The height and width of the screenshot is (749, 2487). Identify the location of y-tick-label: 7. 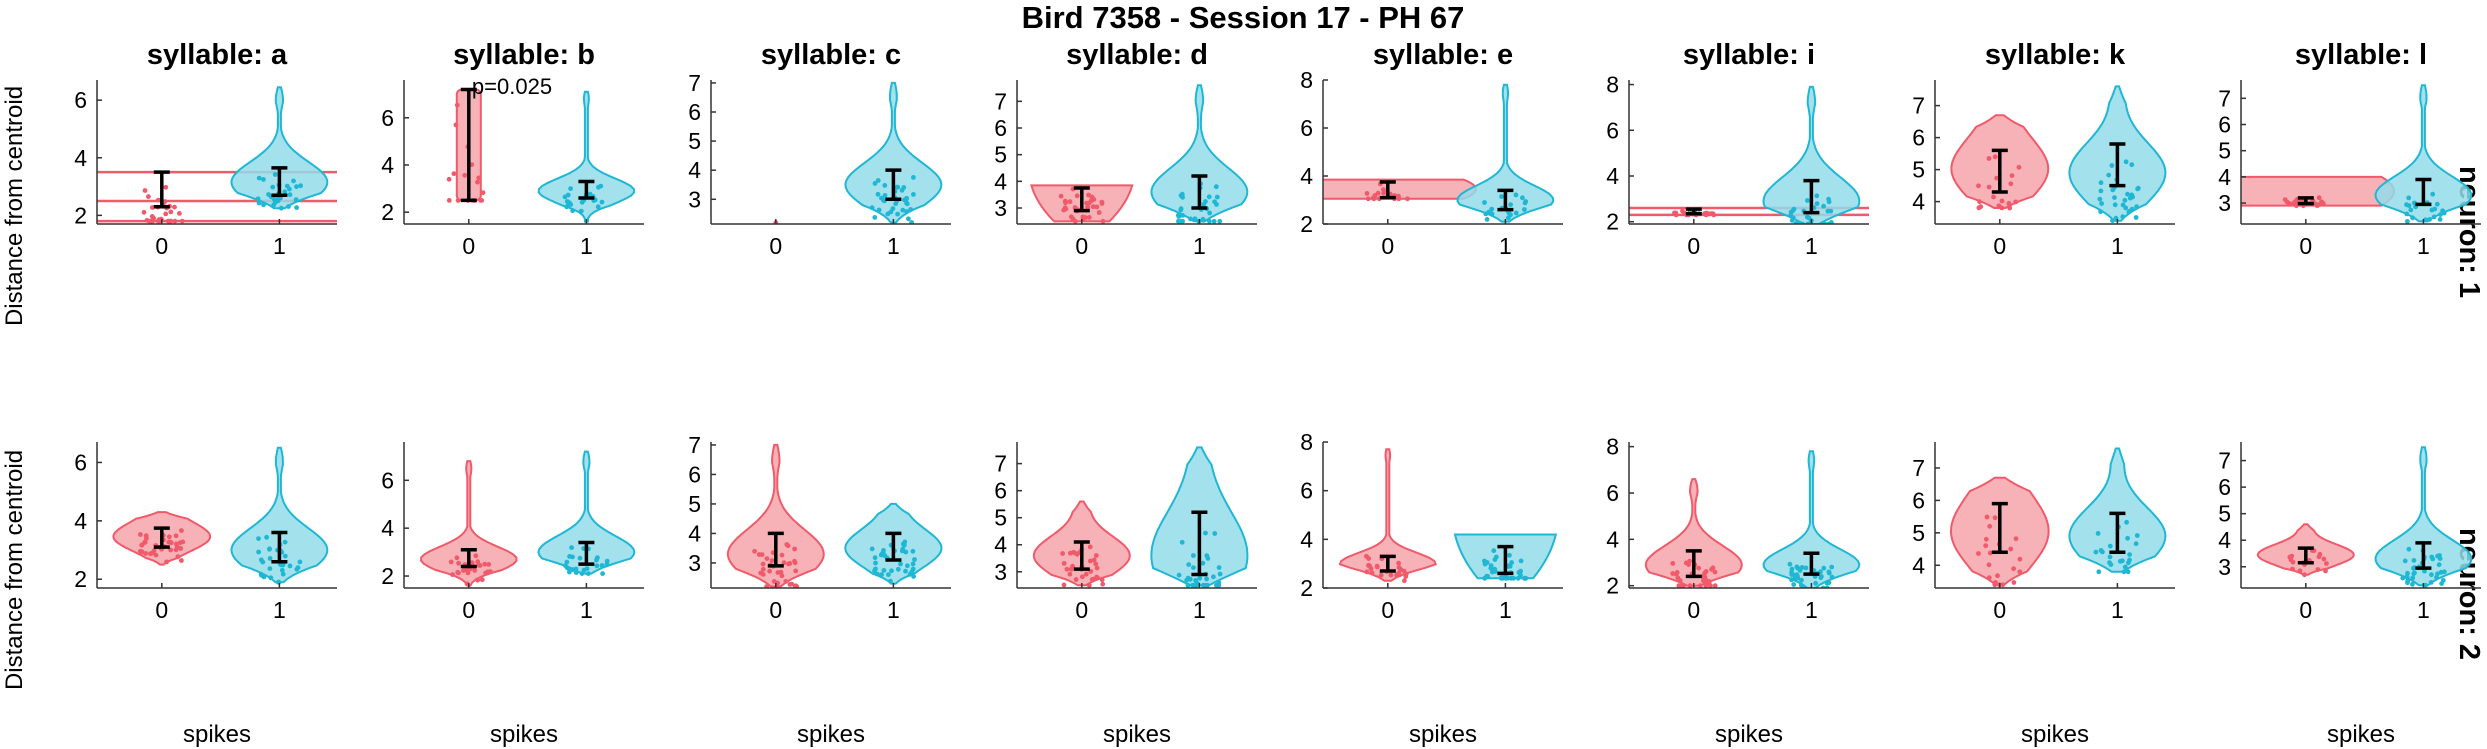
(694, 83).